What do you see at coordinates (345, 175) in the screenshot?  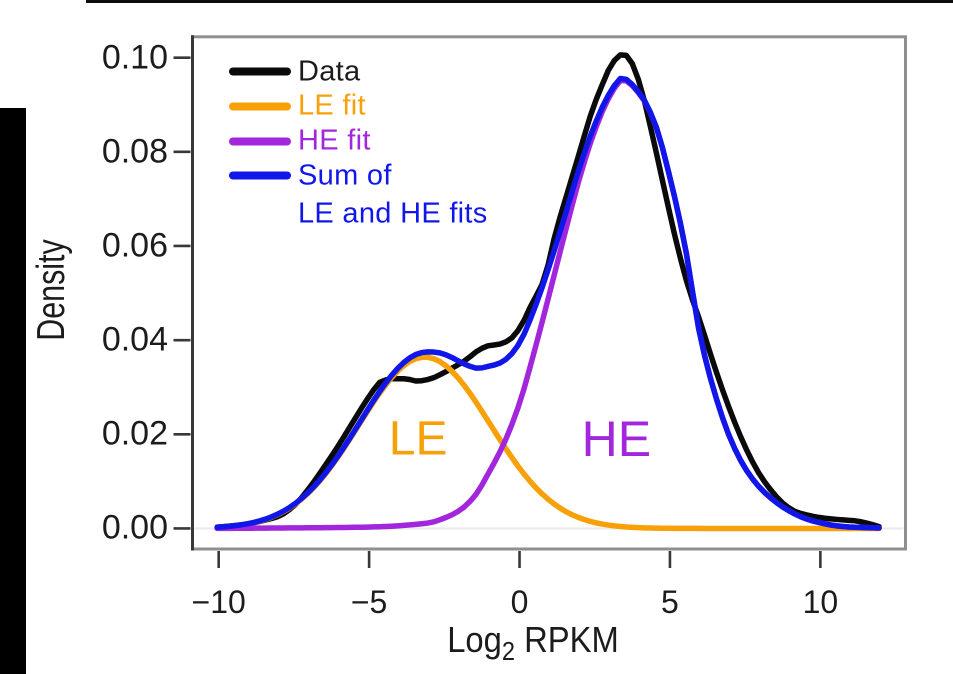 I see `legend-label: Sum of` at bounding box center [345, 175].